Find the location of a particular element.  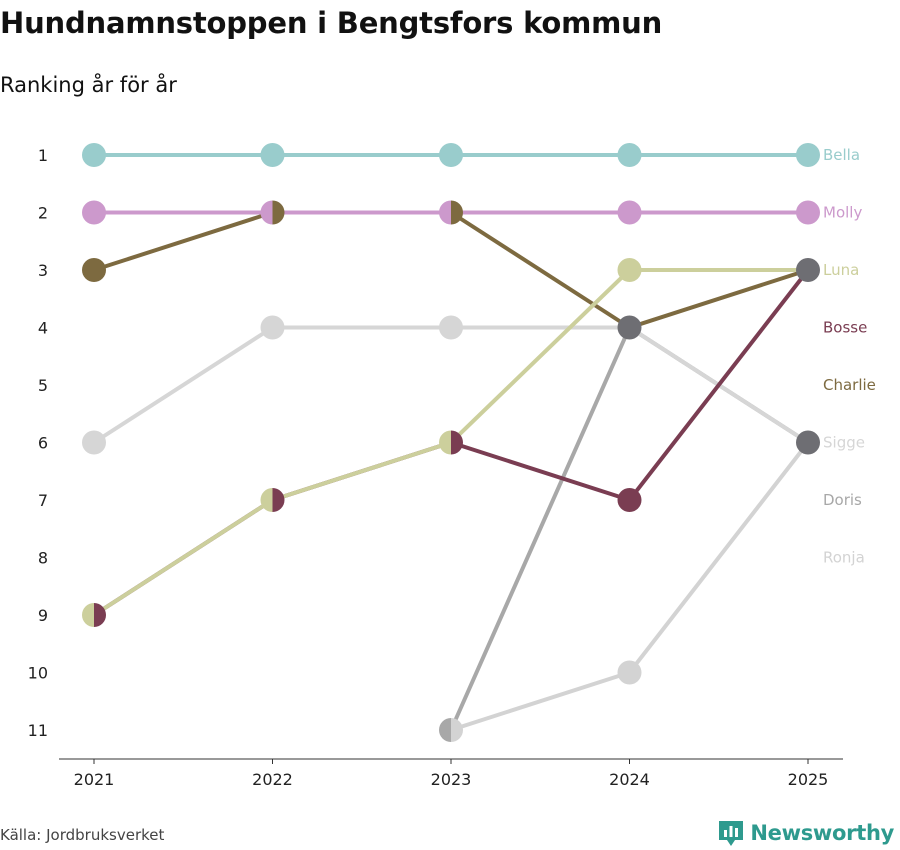

point-charlie-molly-2022-right is located at coordinates (278, 212).